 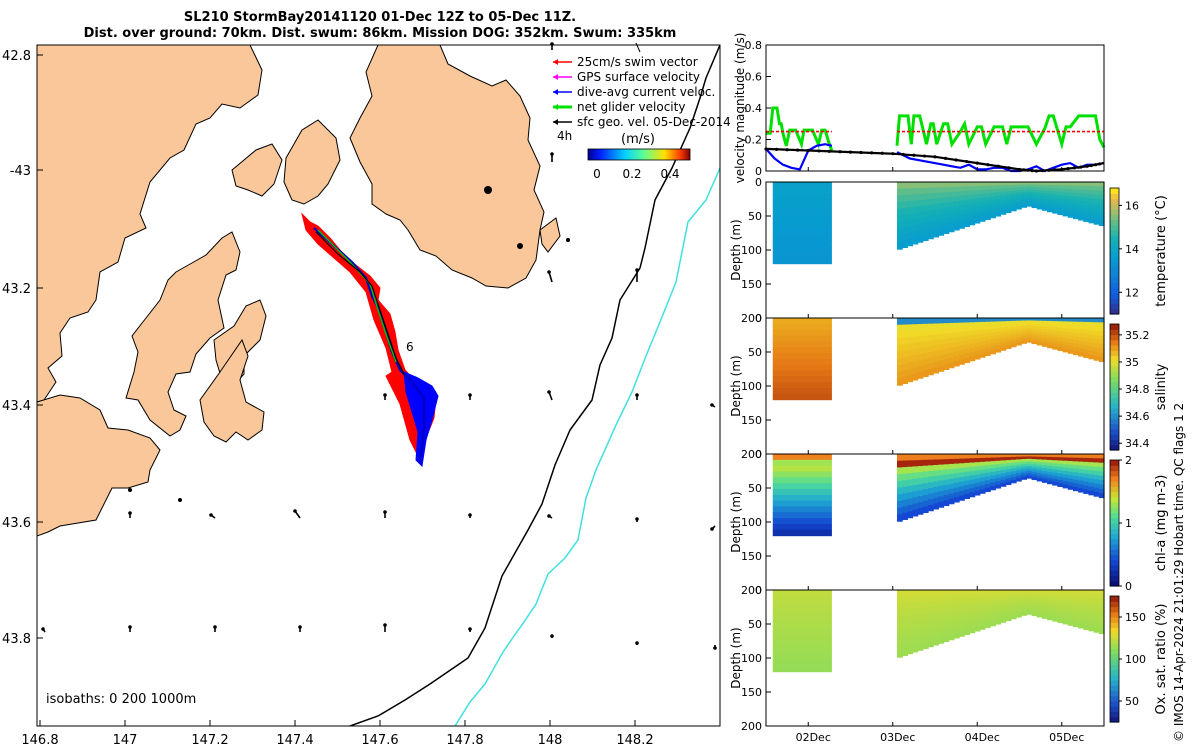 I want to click on depth-tick-label: 200, so click(x=751, y=454).